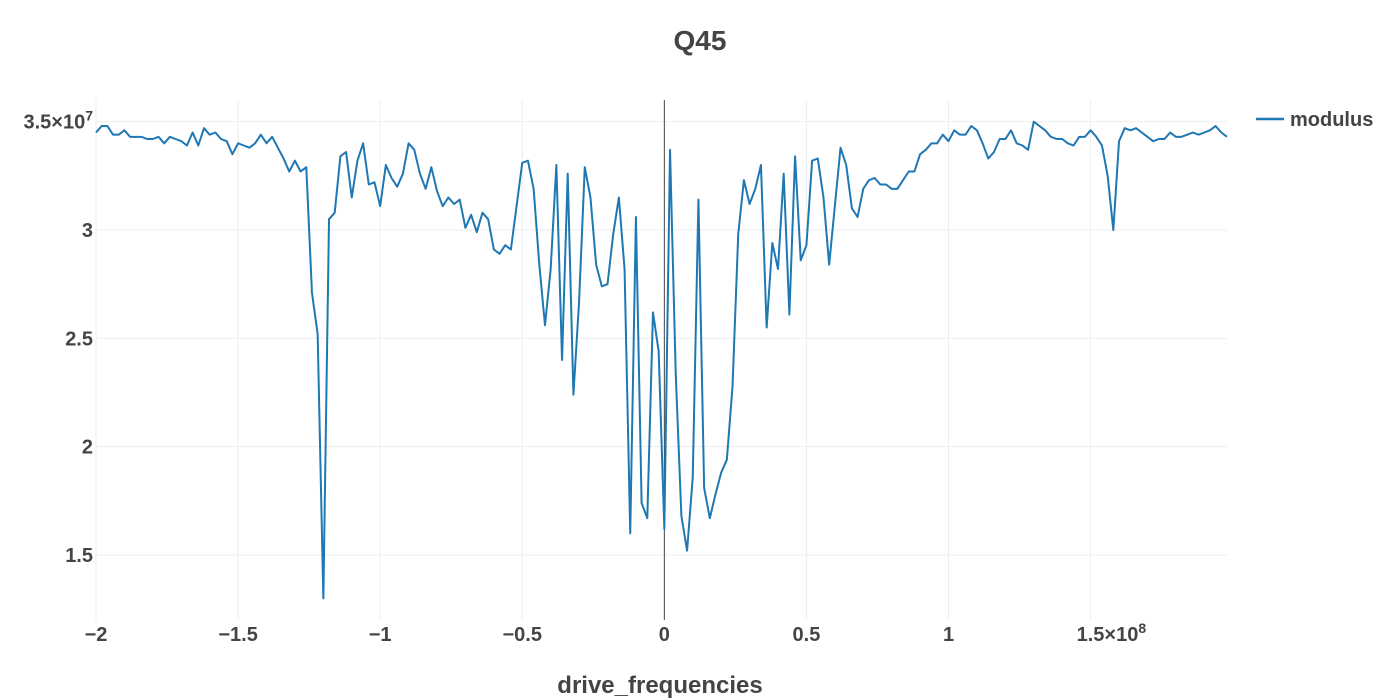 This screenshot has width=1400, height=700. I want to click on x-tick-label: −1.5, so click(237, 635).